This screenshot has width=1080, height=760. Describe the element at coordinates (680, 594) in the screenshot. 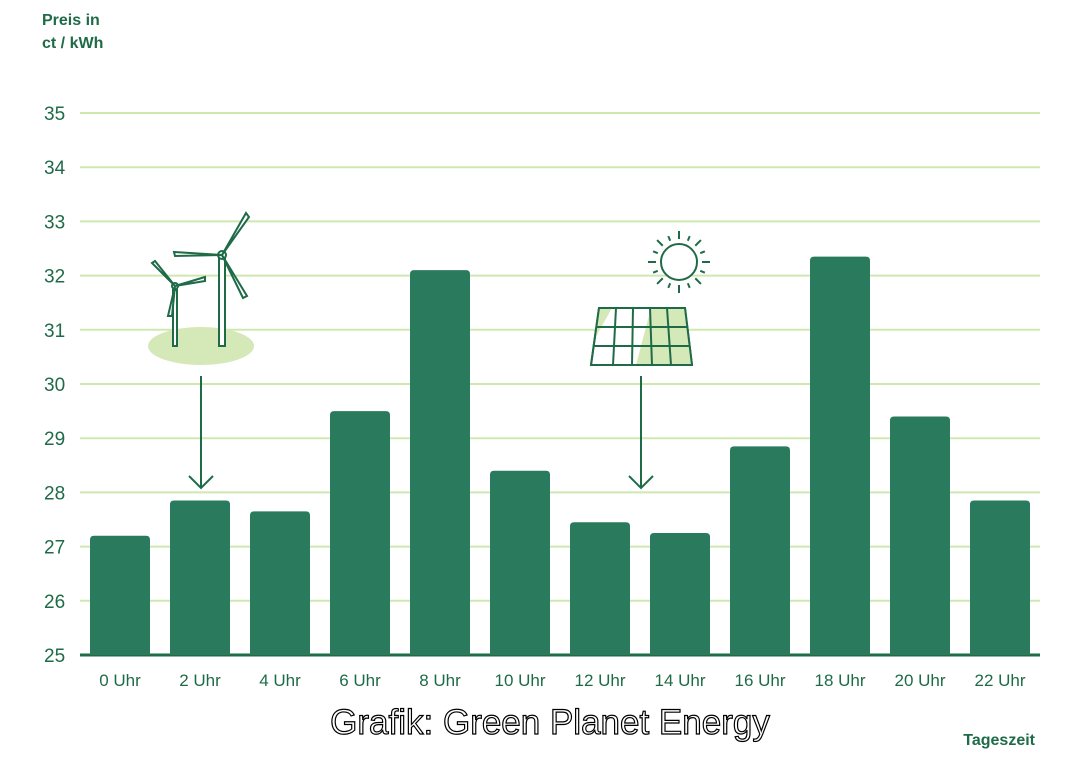

I see `bar-14-uhr` at that location.